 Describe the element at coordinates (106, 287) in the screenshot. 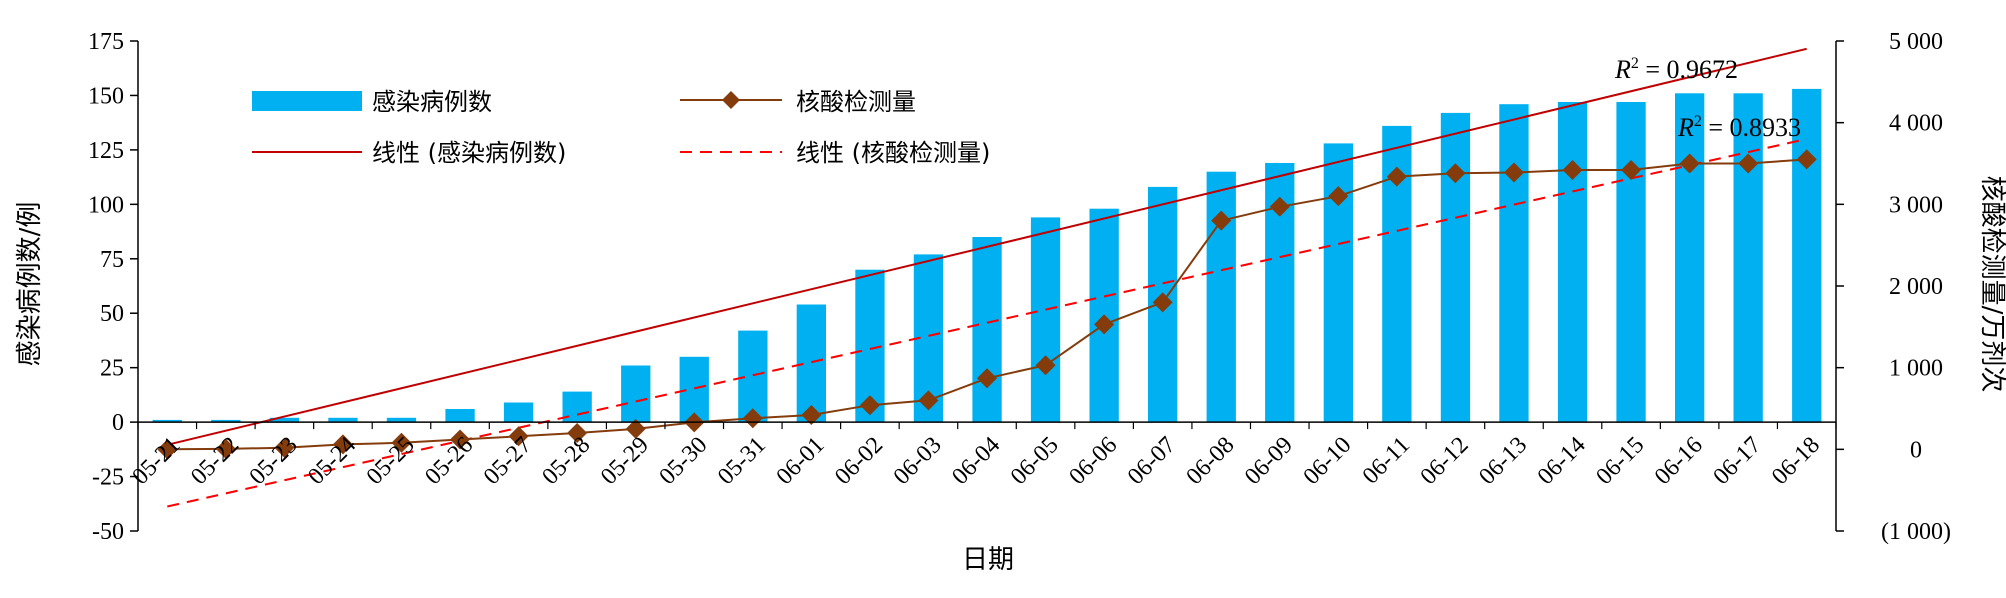

I see `left-y-tick-labels: -50 -25 0 25 50 75 100 125 150 175` at that location.